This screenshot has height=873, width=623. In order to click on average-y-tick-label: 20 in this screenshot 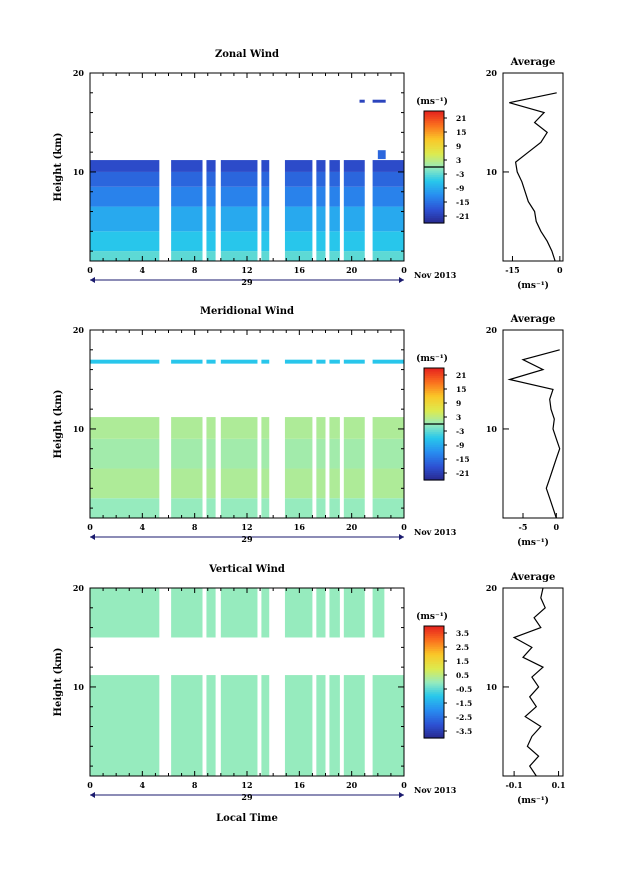, I will do `click(492, 73)`.